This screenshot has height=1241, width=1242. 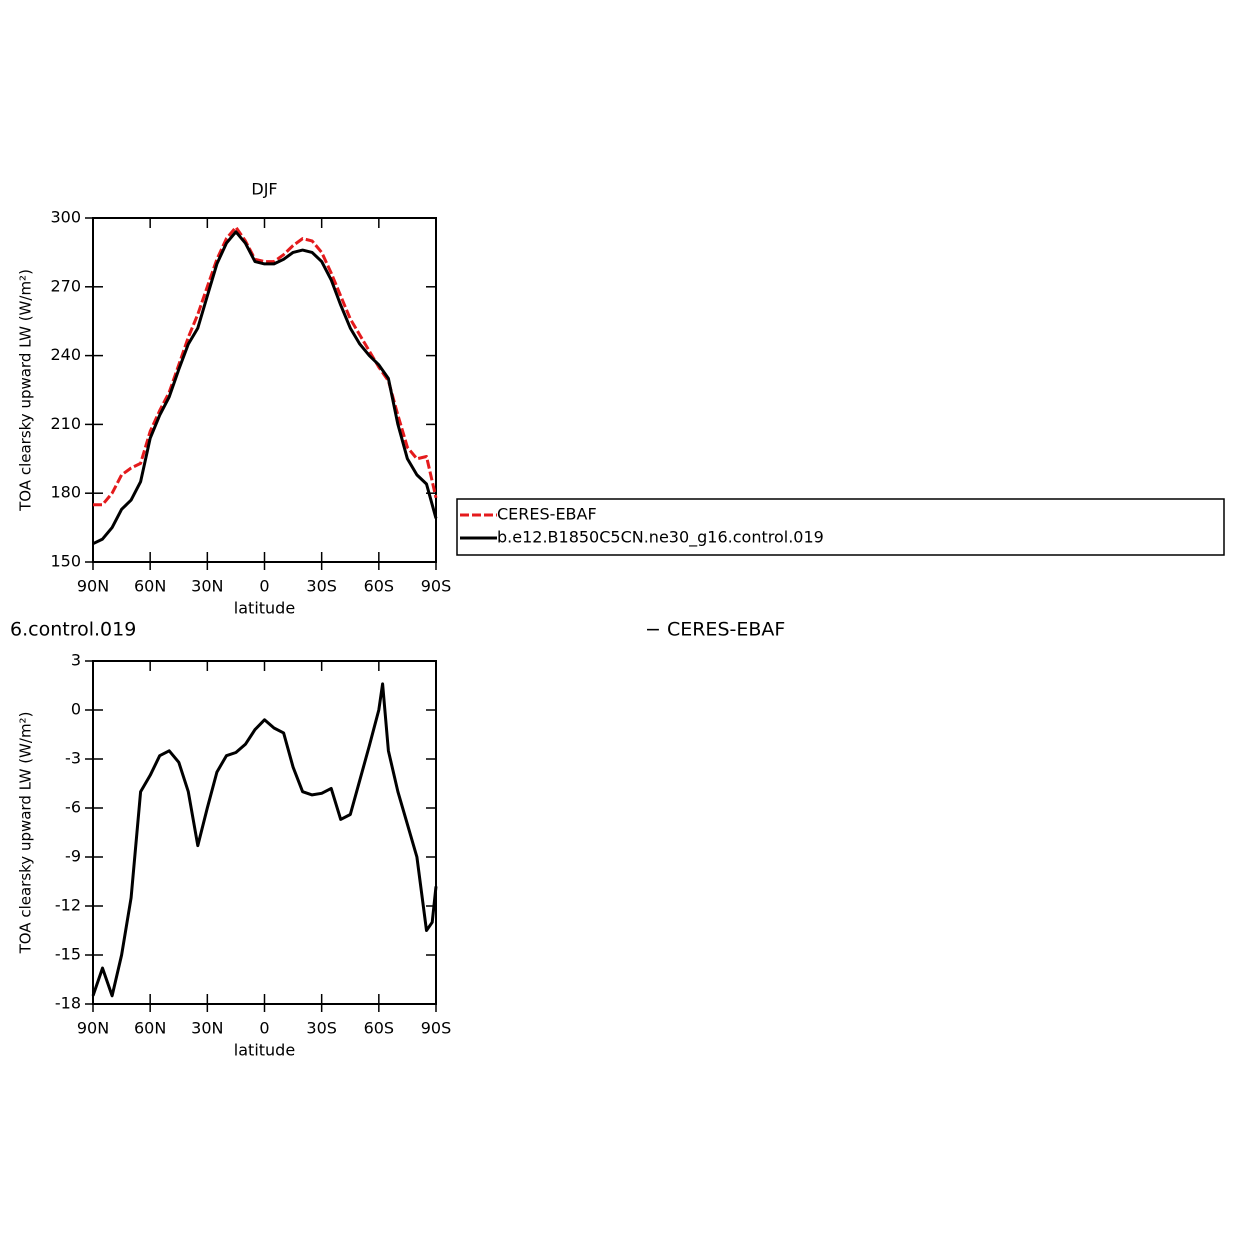 I want to click on y-tick-label: 0, so click(x=76, y=709).